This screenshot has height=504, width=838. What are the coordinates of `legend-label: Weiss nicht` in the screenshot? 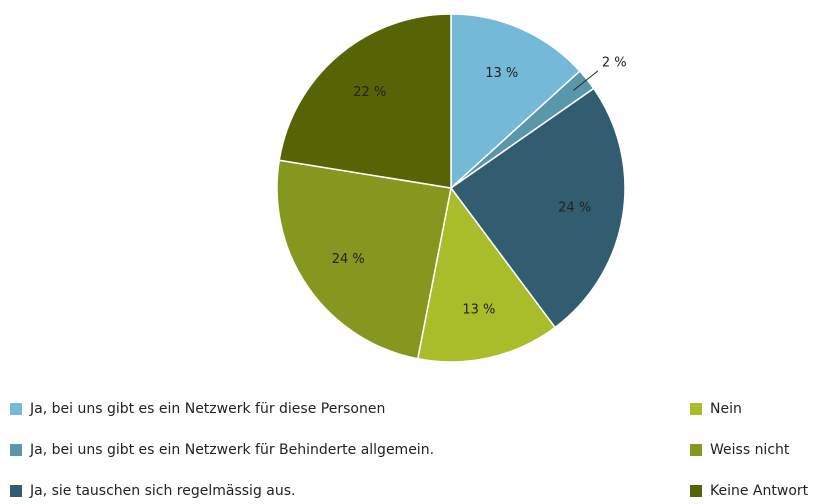 It's located at (750, 450).